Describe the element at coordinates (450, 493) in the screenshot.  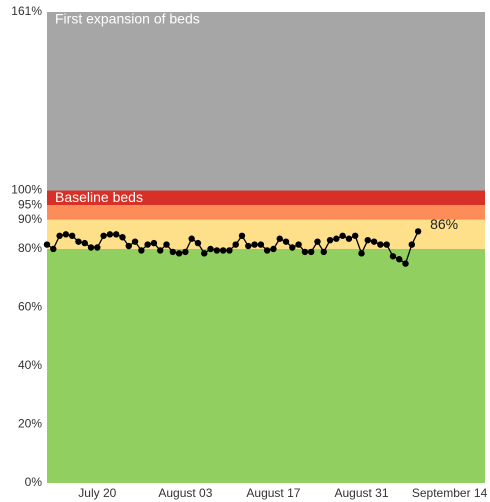
I see `x-tick-label: September 14` at that location.